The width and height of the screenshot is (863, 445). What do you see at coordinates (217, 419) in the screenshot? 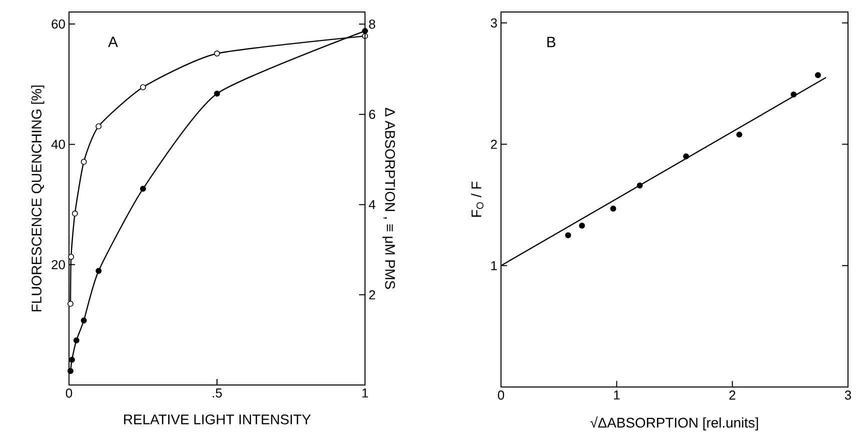
I see `x-axis-title: RELATIVE LIGHT INTENSITY` at bounding box center [217, 419].